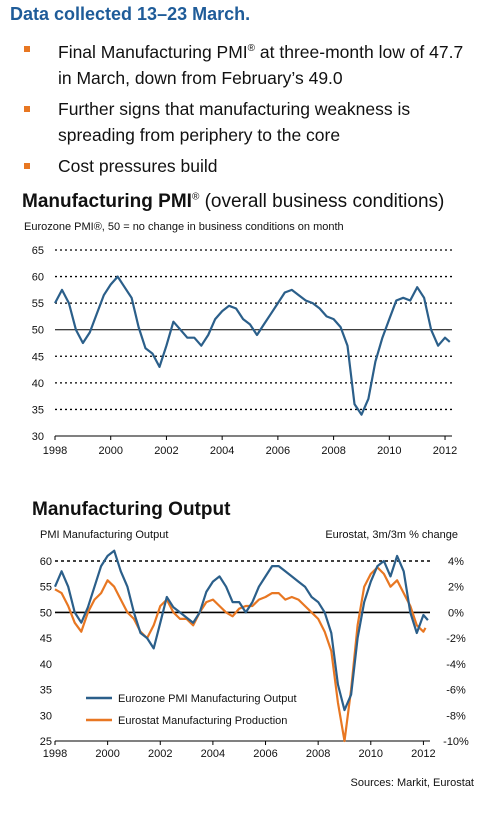  Describe the element at coordinates (38, 278) in the screenshot. I see `y-tick-label: 60` at that location.